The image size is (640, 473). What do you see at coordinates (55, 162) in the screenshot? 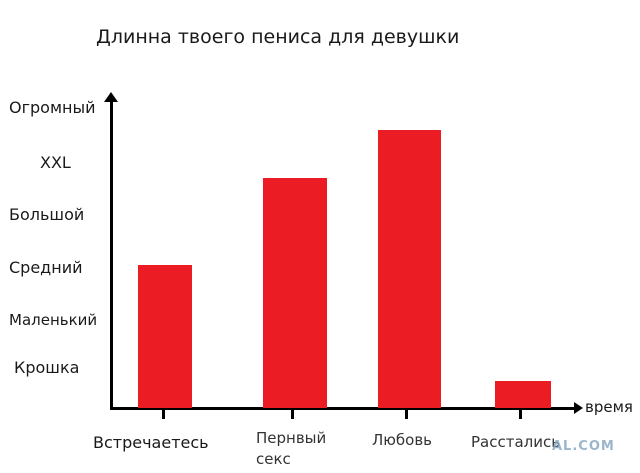
I see `y-tick-label-xxl: XXL` at bounding box center [55, 162].